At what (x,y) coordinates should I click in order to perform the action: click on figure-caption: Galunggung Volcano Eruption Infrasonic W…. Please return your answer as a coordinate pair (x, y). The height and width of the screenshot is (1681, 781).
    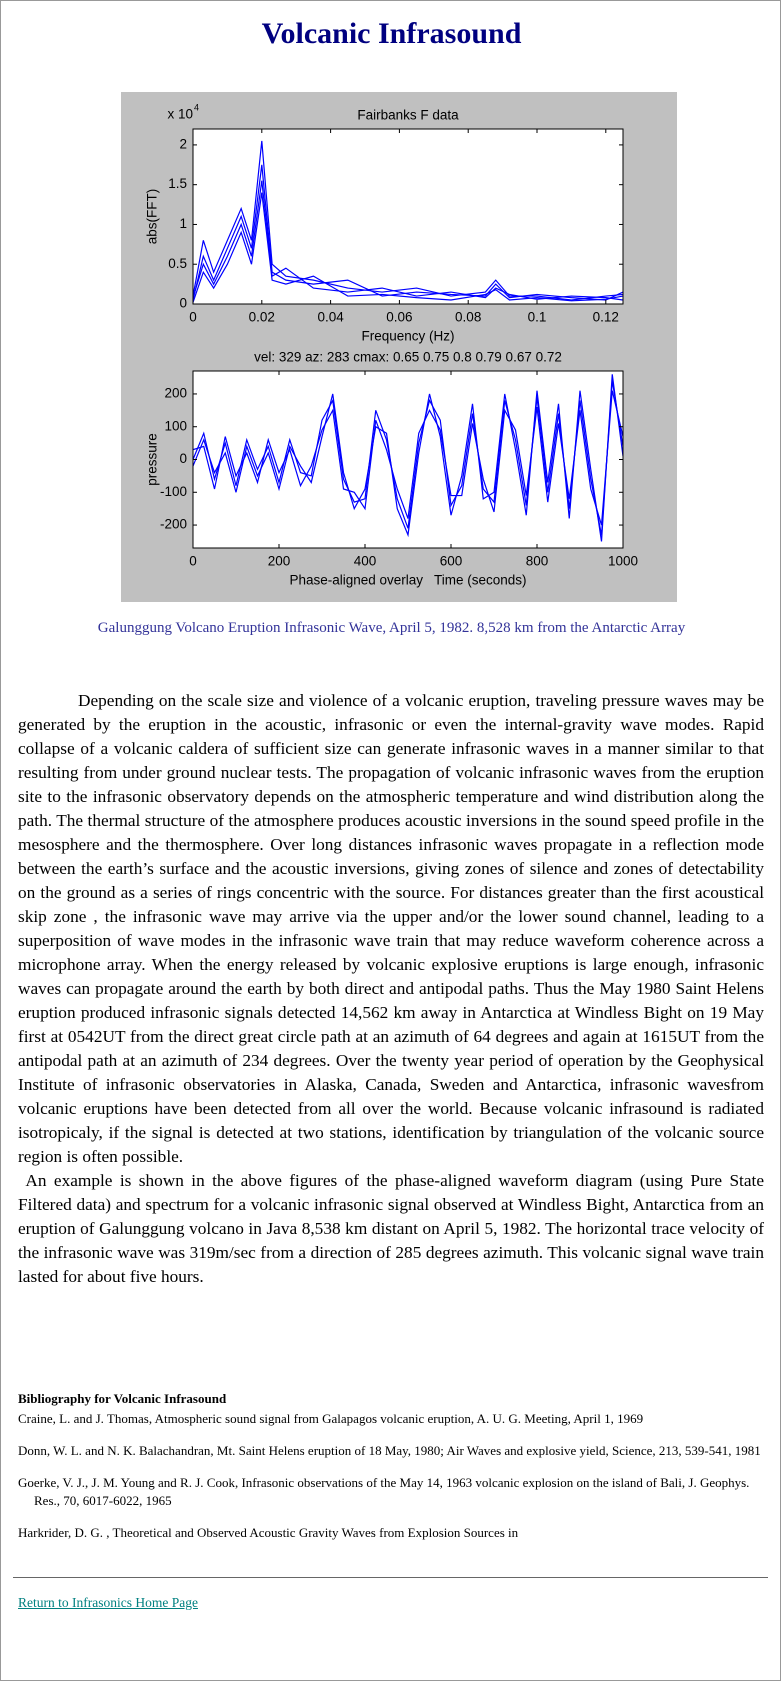
    Looking at the image, I should click on (391, 628).